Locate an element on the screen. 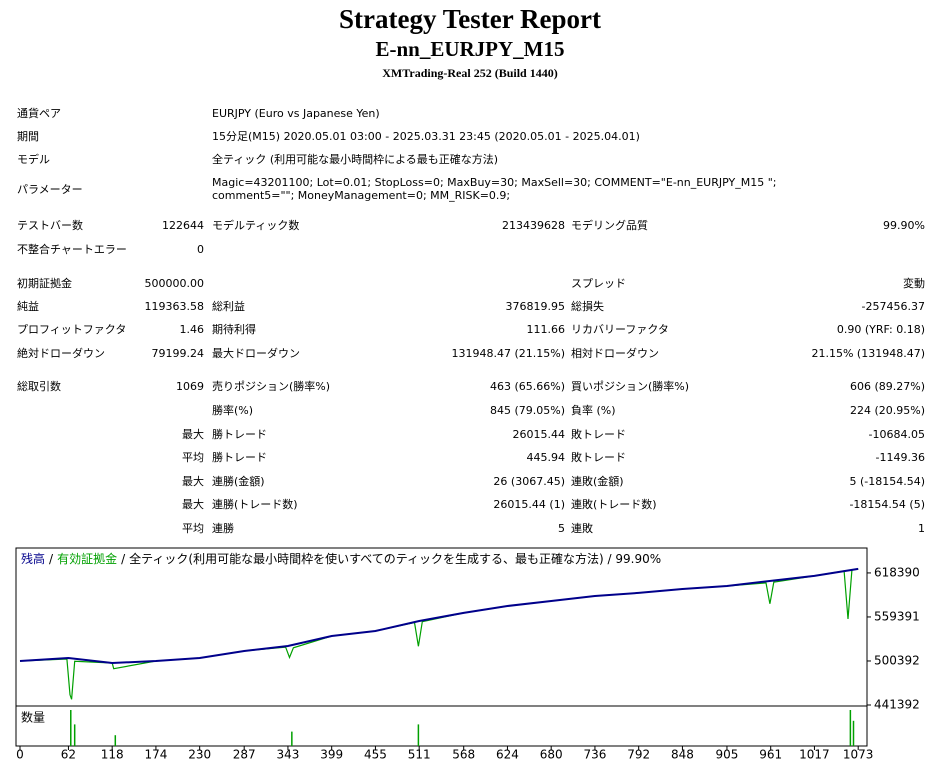 Image resolution: width=940 pixels, height=764 pixels. volume-panel is located at coordinates (441, 726).